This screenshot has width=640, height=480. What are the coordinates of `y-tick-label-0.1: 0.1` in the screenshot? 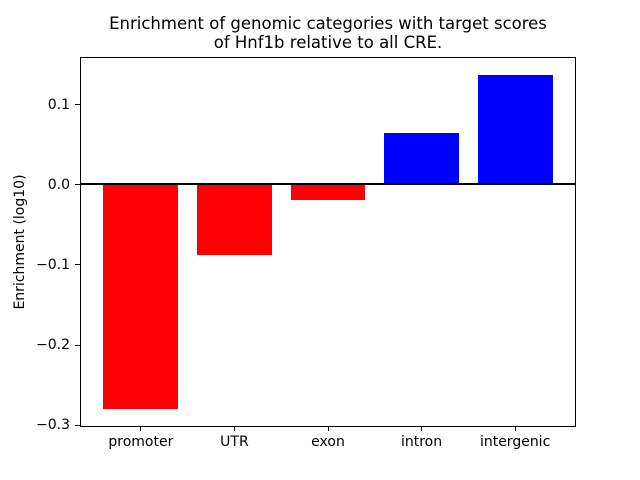 It's located at (58, 104).